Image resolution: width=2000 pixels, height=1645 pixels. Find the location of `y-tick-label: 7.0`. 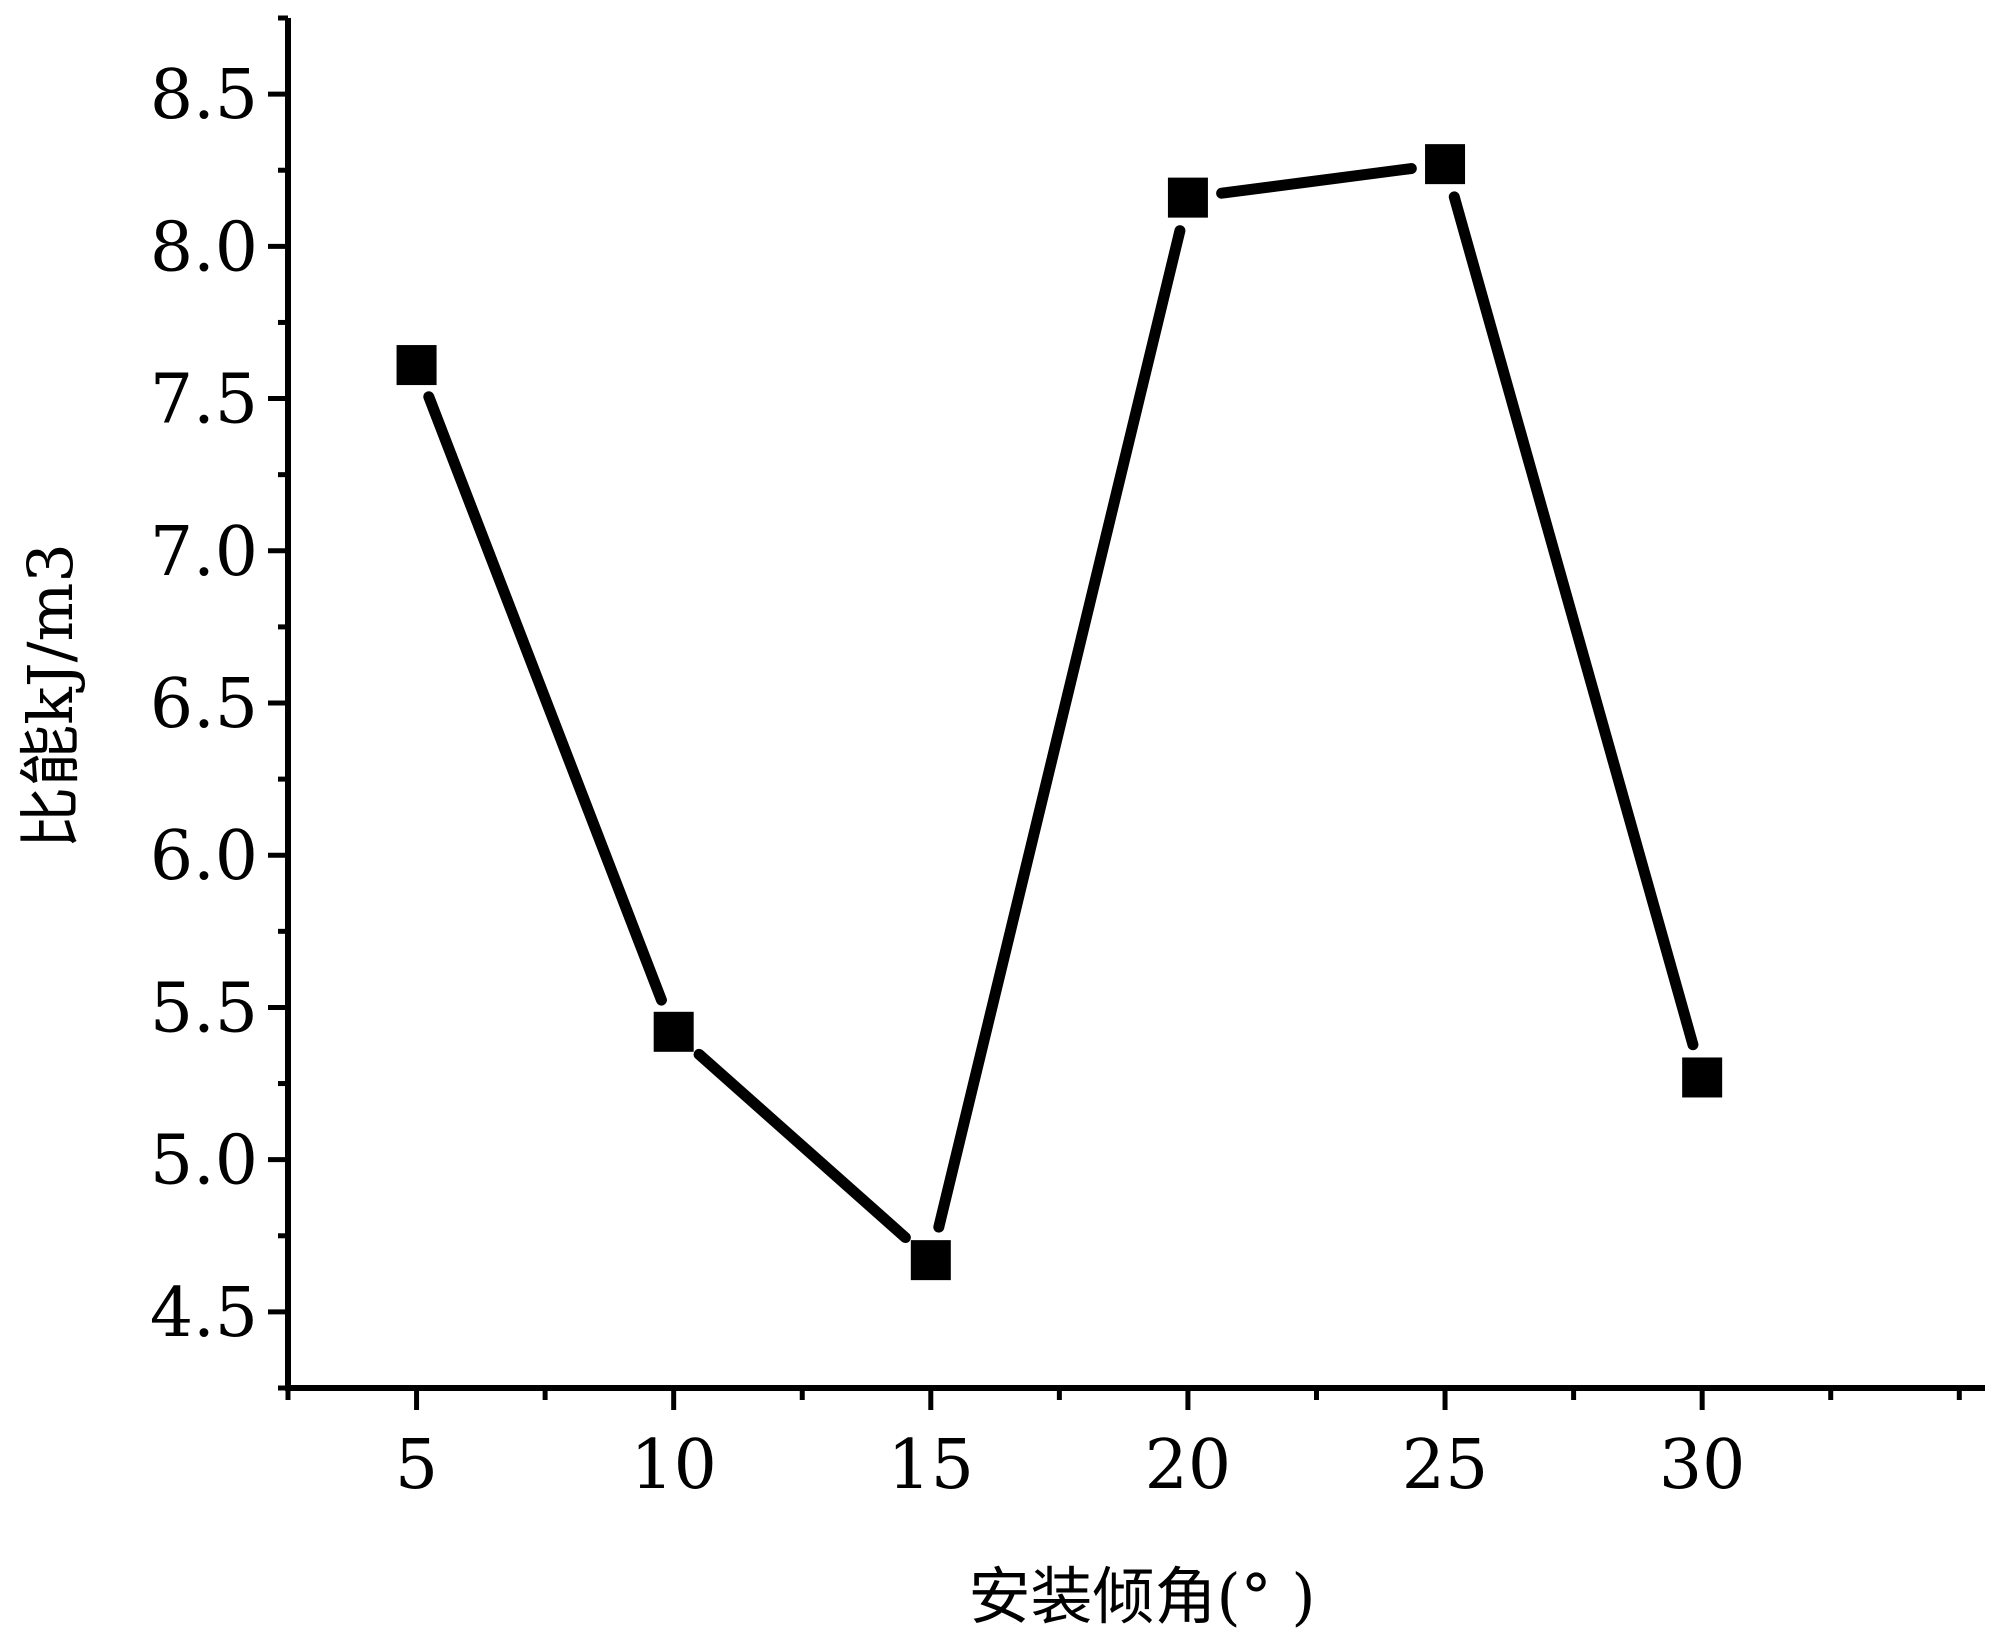

y-tick-label: 7.0 is located at coordinates (204, 552).